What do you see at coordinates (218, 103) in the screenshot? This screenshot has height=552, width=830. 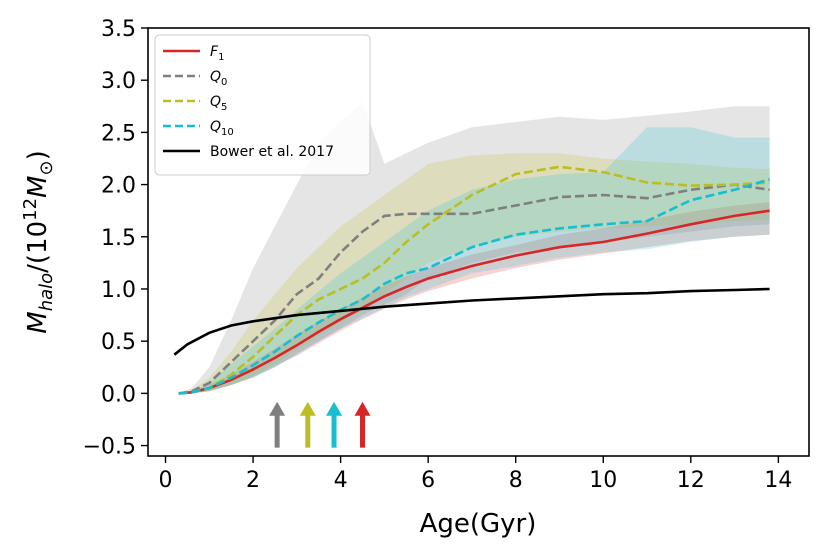 I see `legend-label-q-5: Q5` at bounding box center [218, 103].